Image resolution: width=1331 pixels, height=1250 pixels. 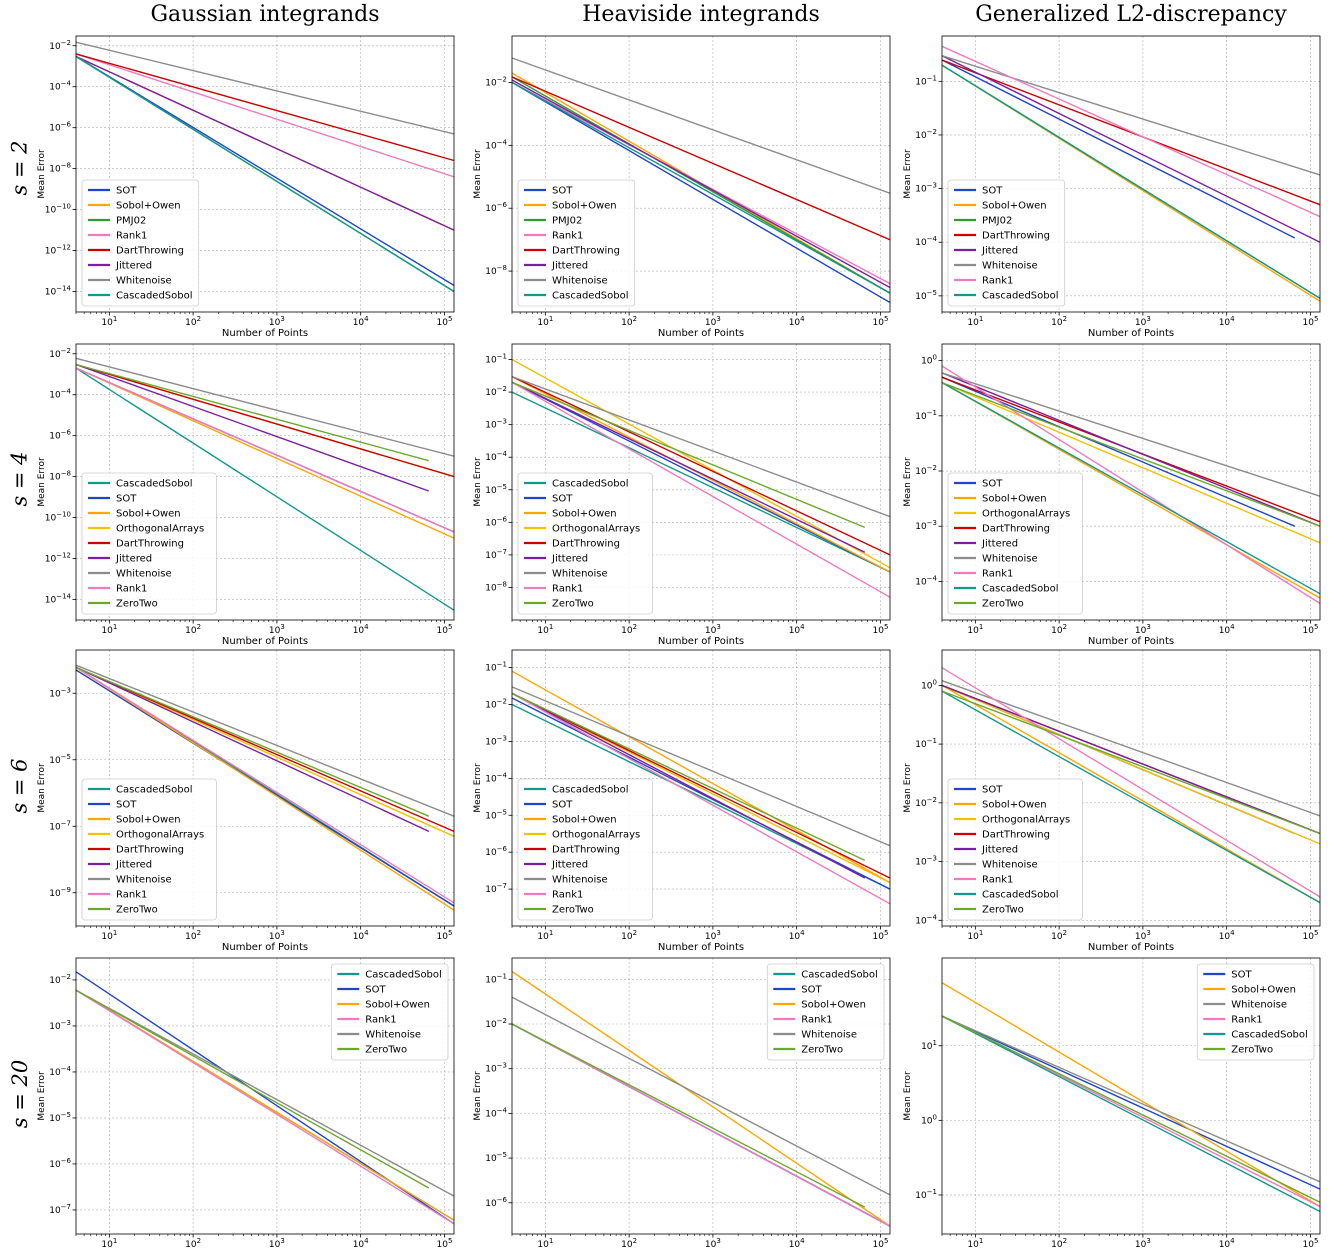 What do you see at coordinates (60, 1025) in the screenshot?
I see `y-tick-label: 10⁻³` at bounding box center [60, 1025].